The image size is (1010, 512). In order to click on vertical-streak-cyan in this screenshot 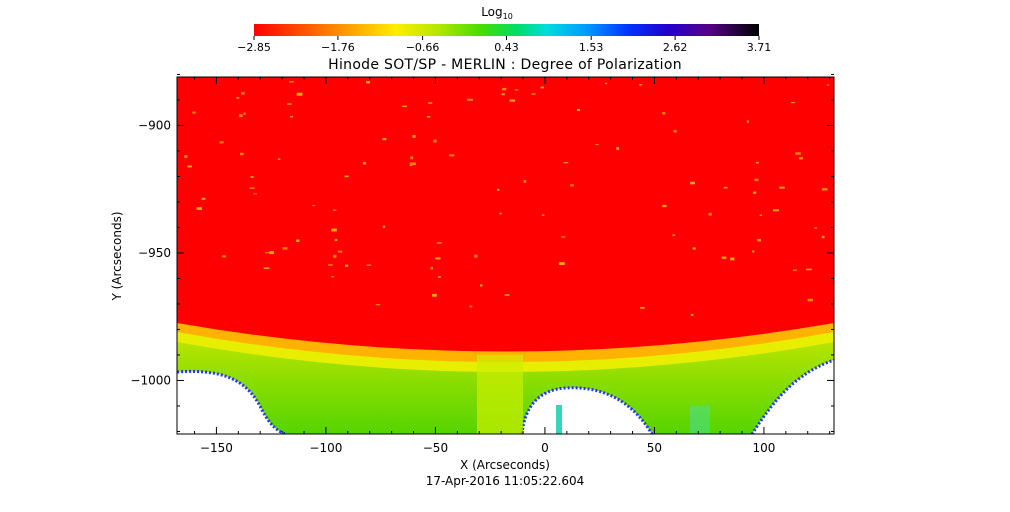, I will do `click(559, 419)`.